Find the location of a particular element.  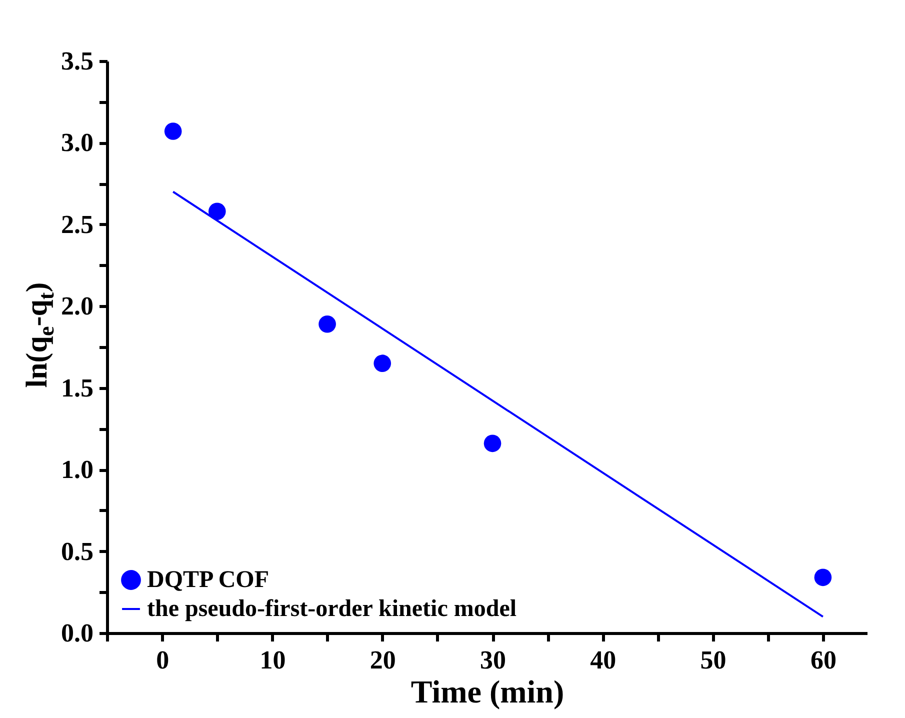

legend-label: the pseudo-first-order kinetic model is located at coordinates (332, 609).